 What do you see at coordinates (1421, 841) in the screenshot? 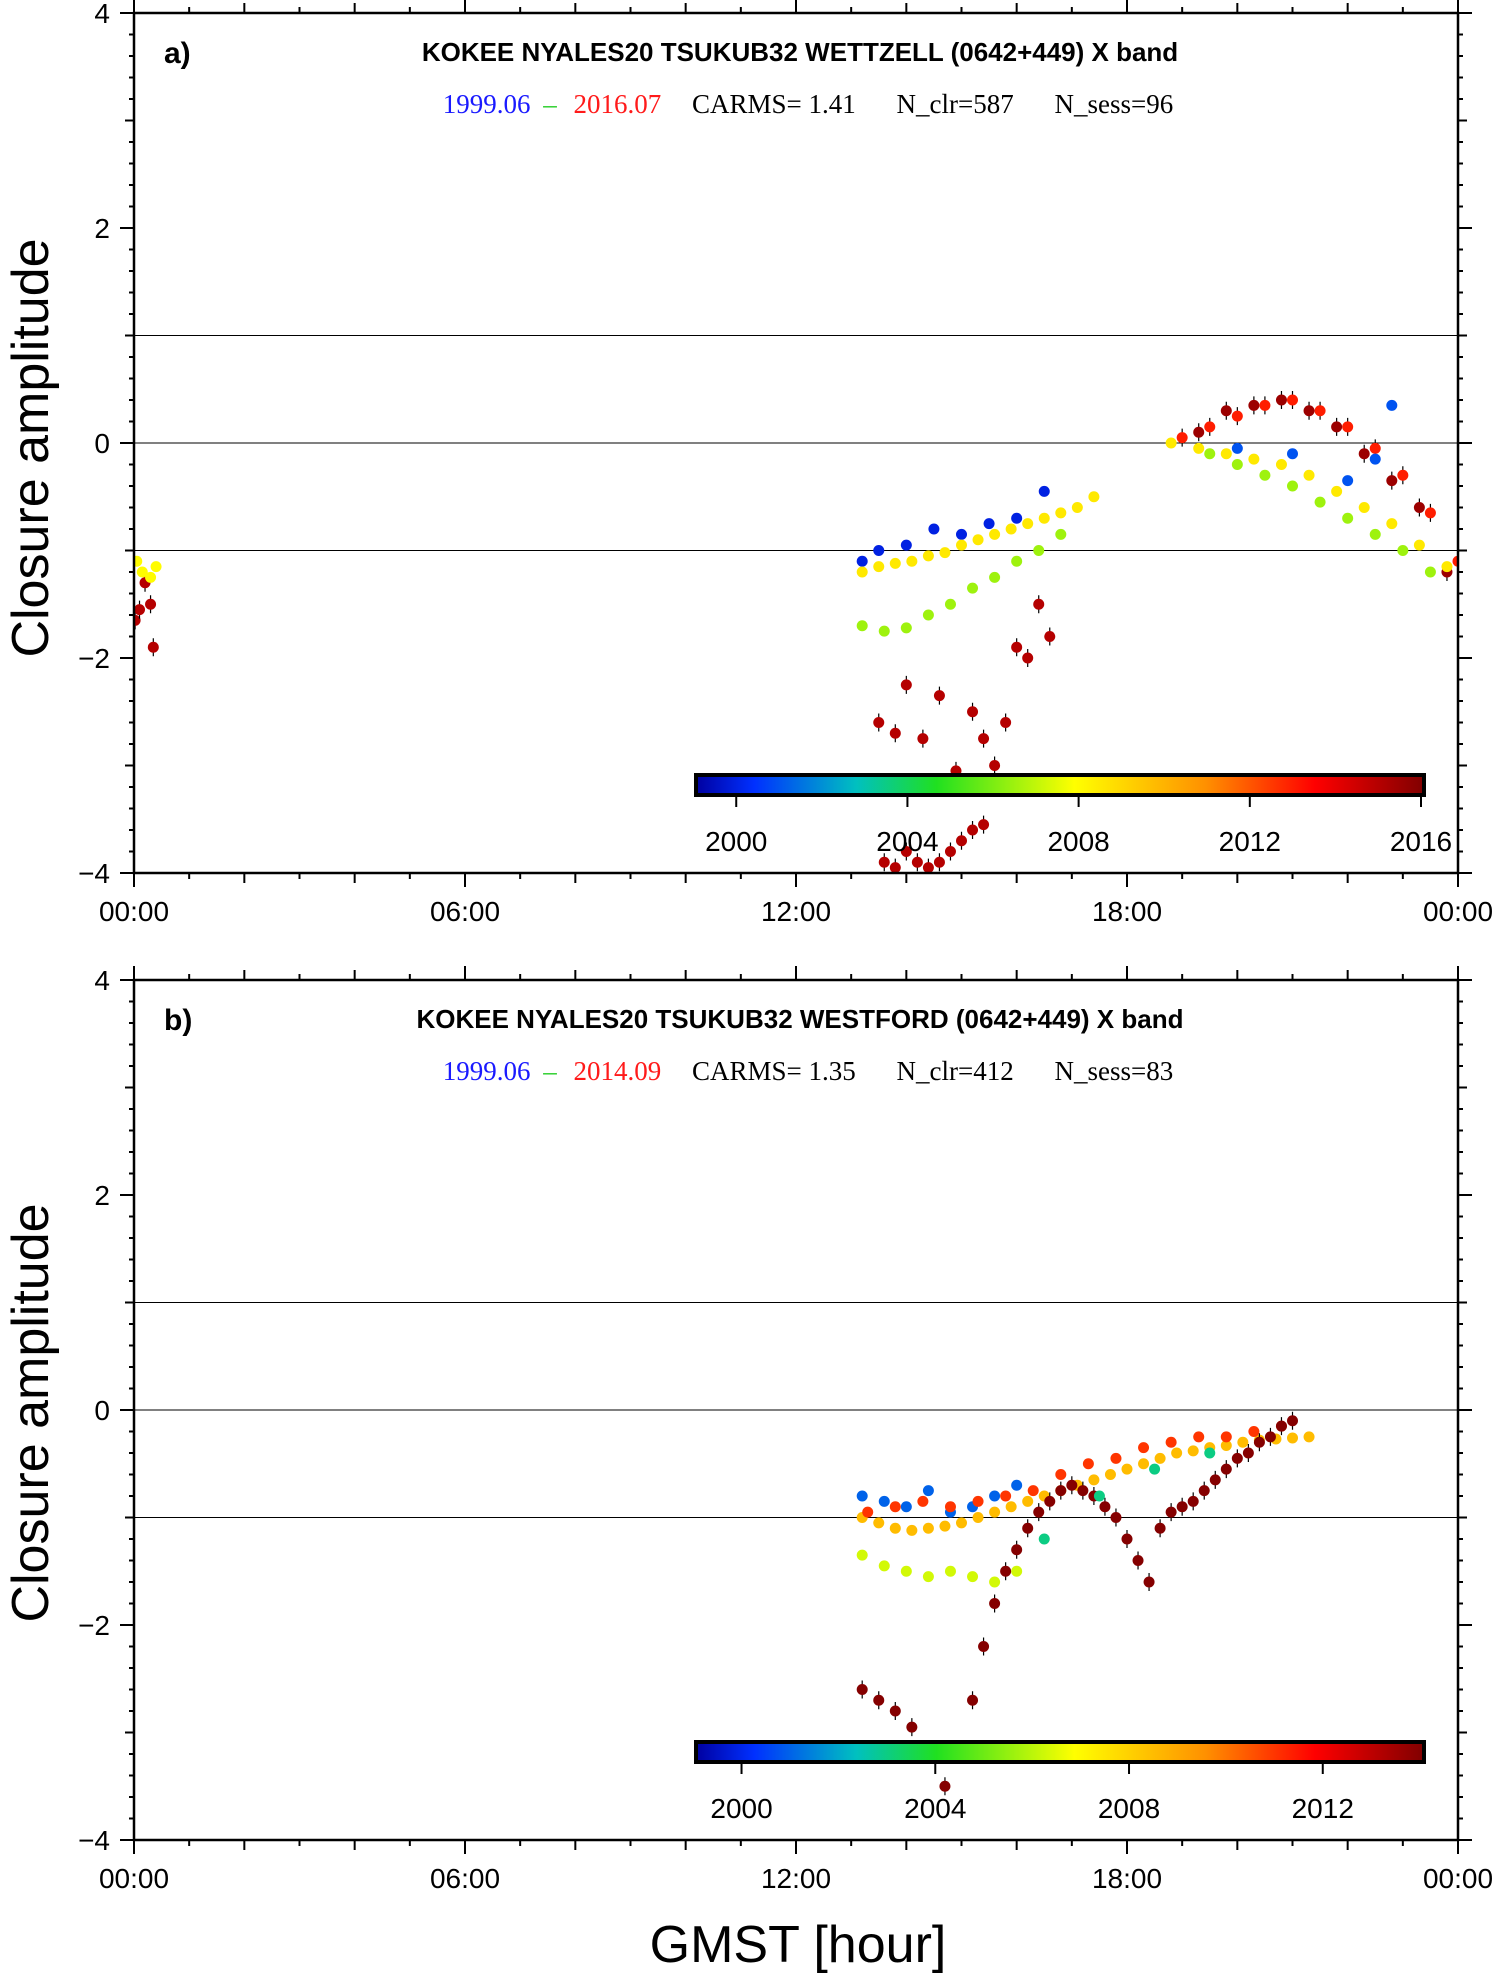
I see `colorbar-tick-label: 2016` at bounding box center [1421, 841].